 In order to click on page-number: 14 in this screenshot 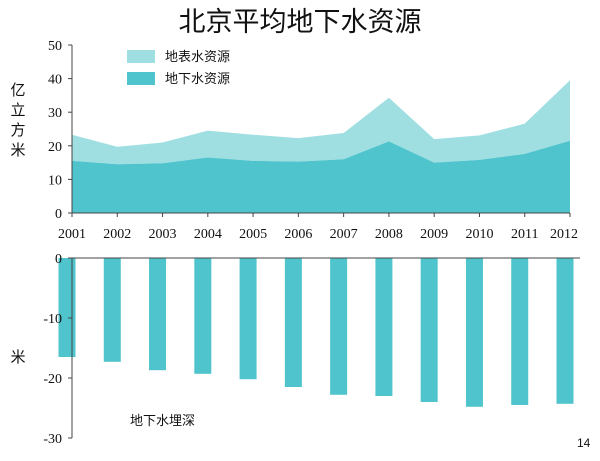, I will do `click(584, 443)`.